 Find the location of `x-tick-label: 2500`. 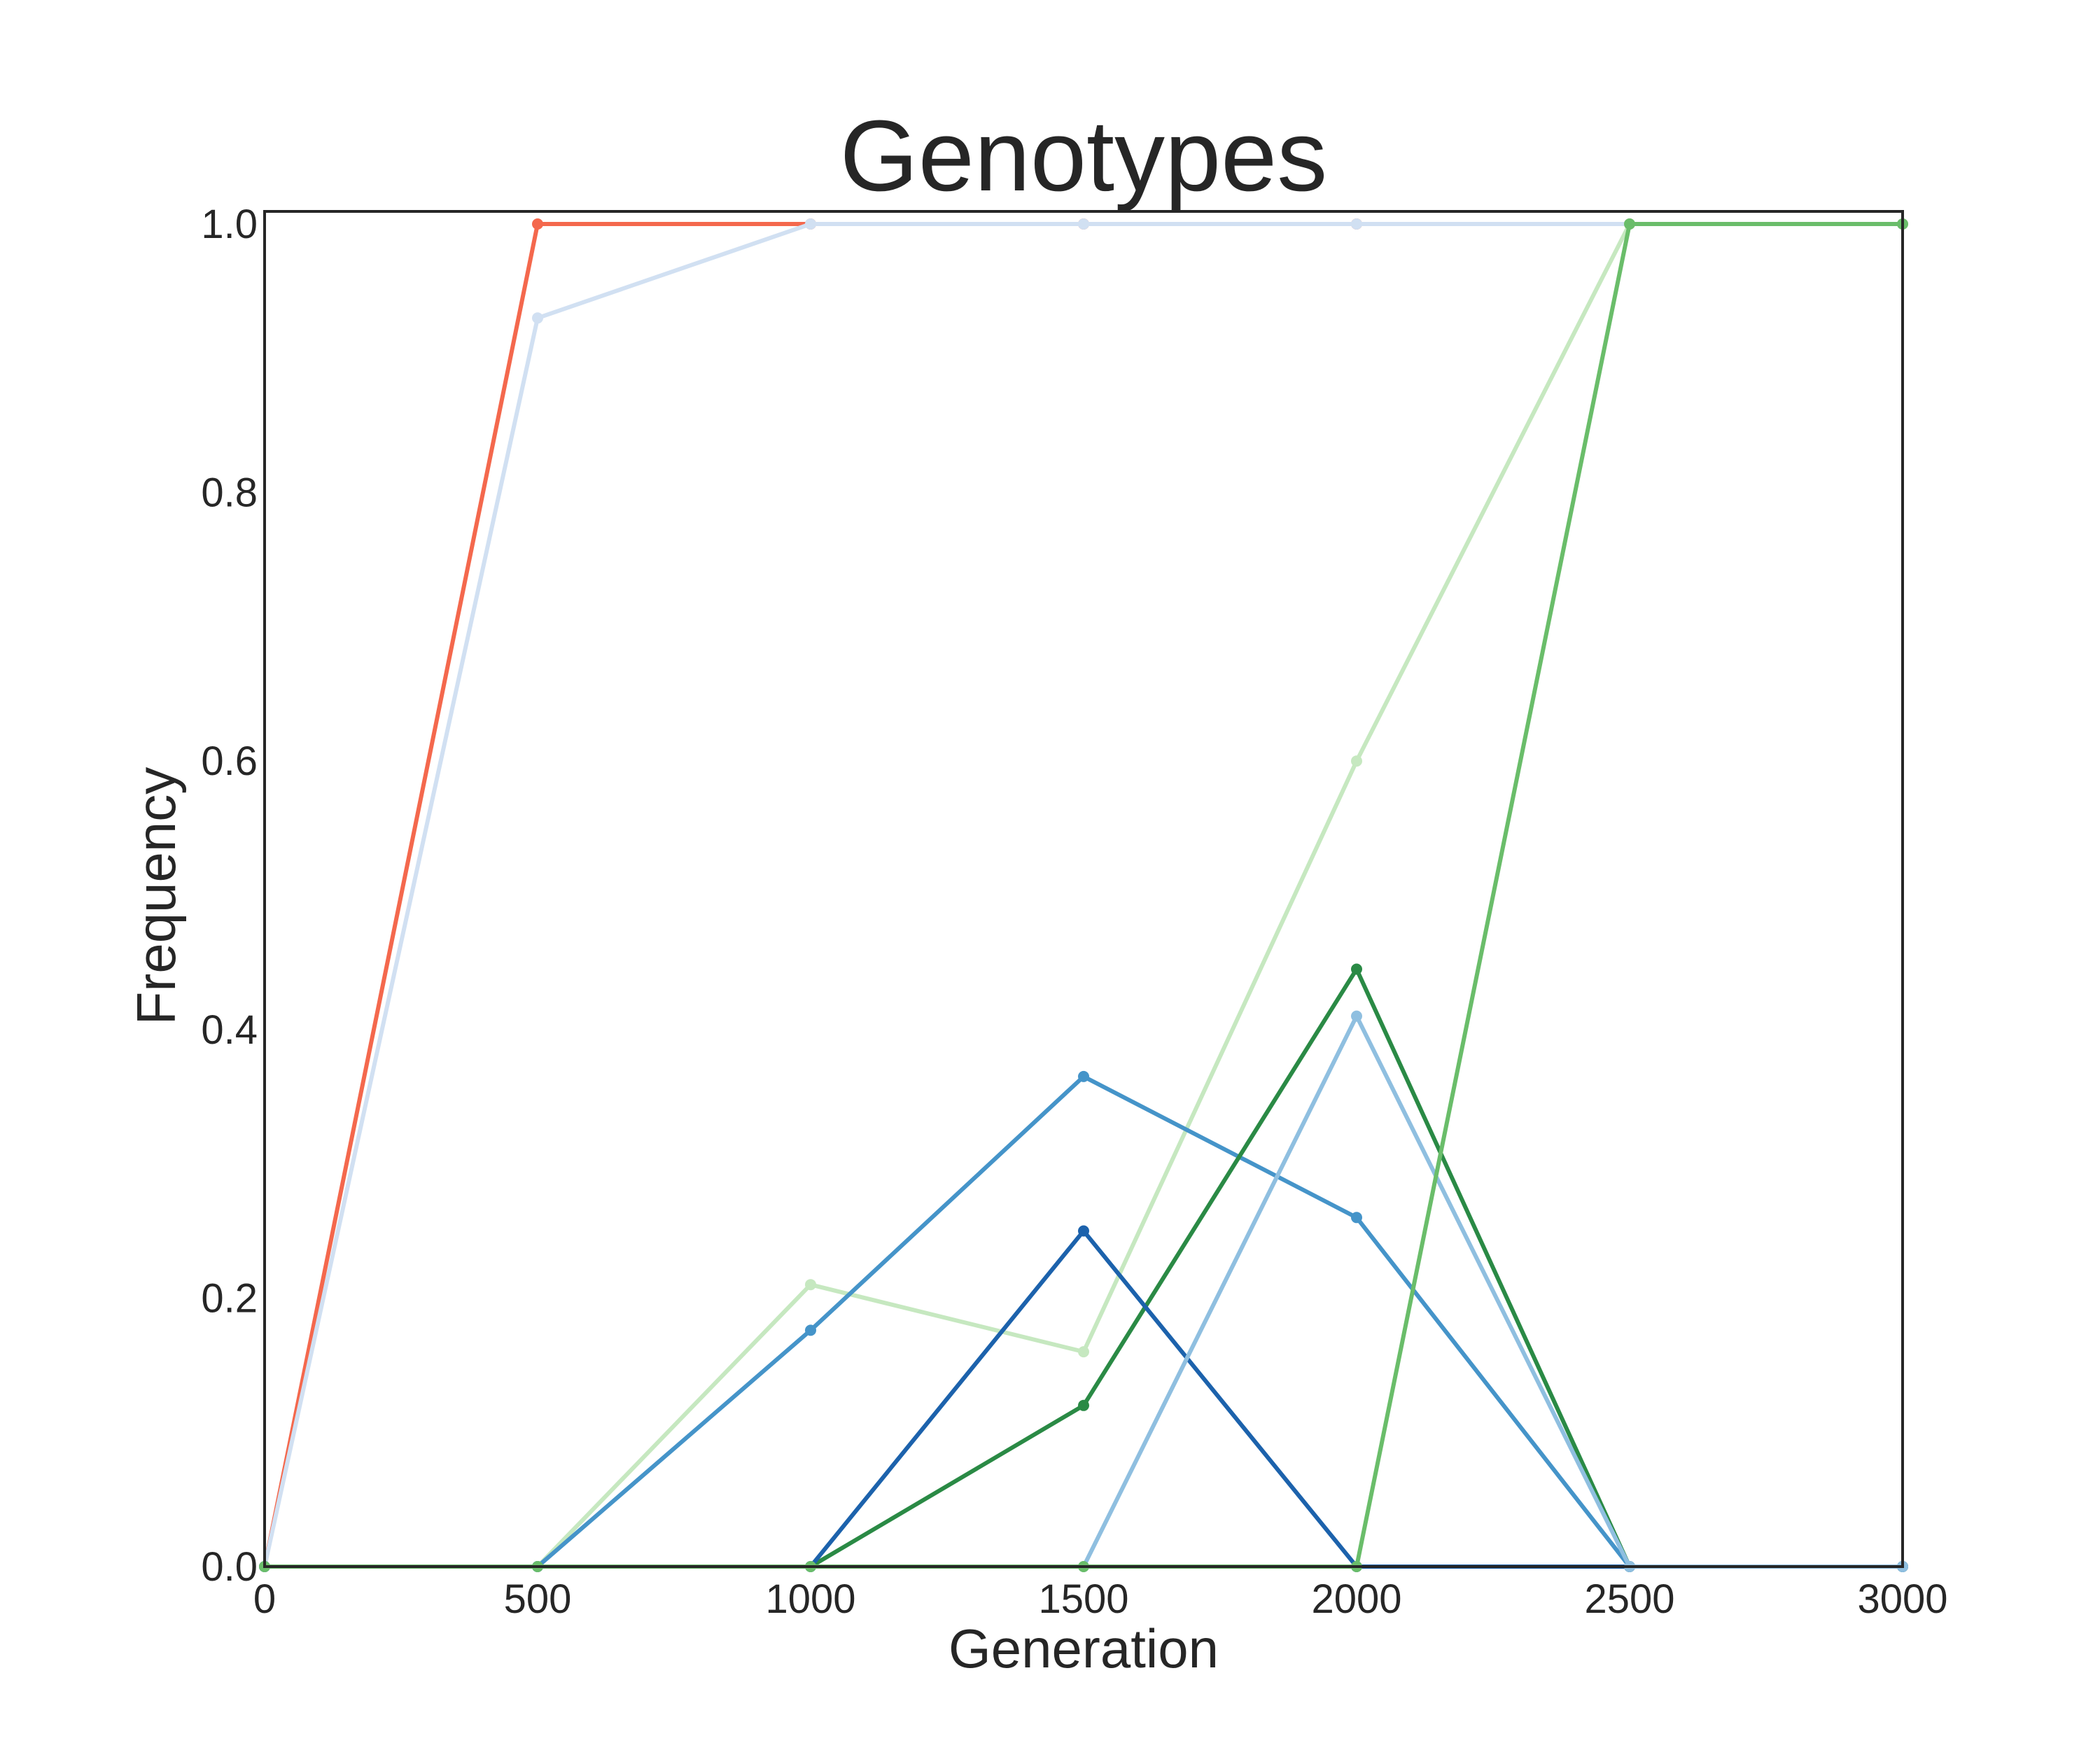

x-tick-label: 2500 is located at coordinates (1629, 1599).